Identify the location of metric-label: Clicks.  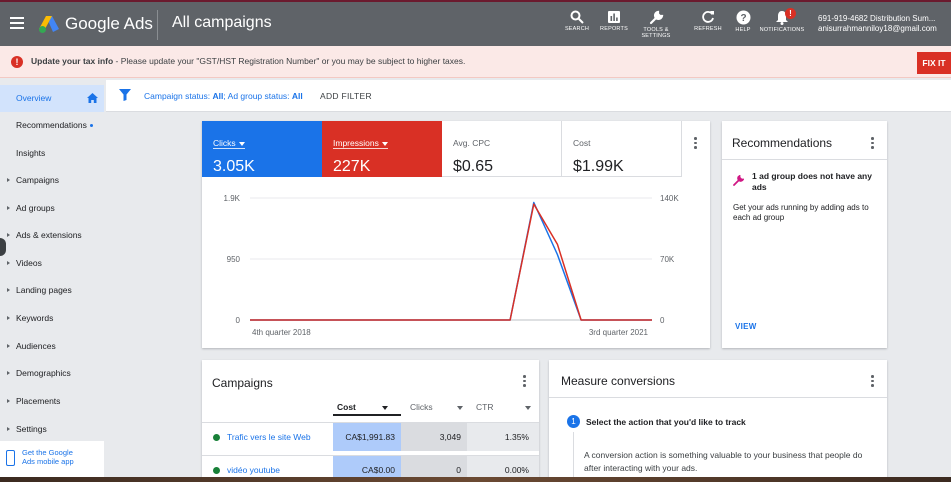
(229, 143).